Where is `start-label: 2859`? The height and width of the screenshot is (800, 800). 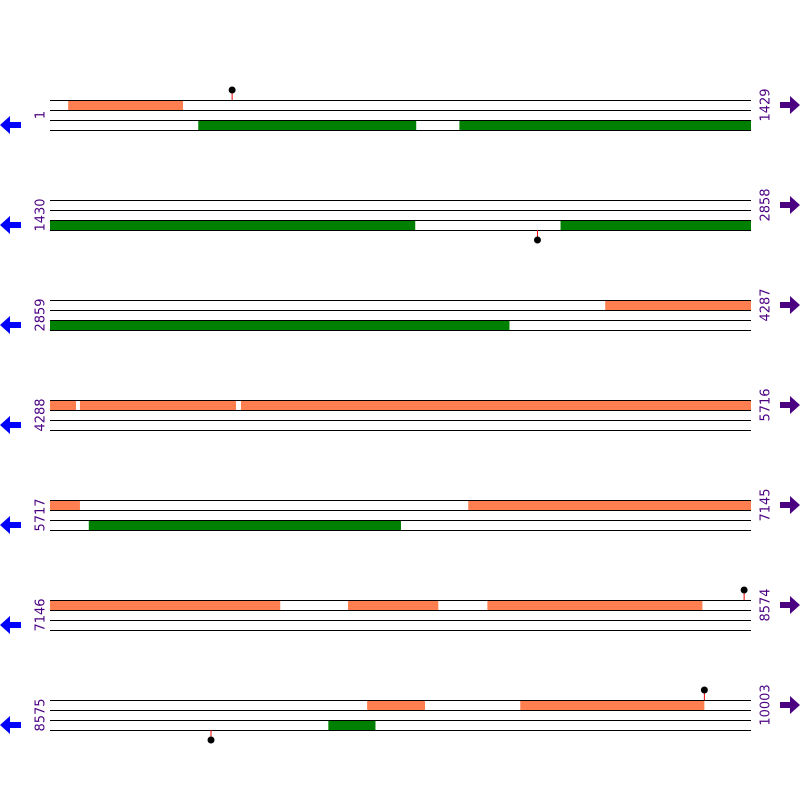 start-label: 2859 is located at coordinates (41, 314).